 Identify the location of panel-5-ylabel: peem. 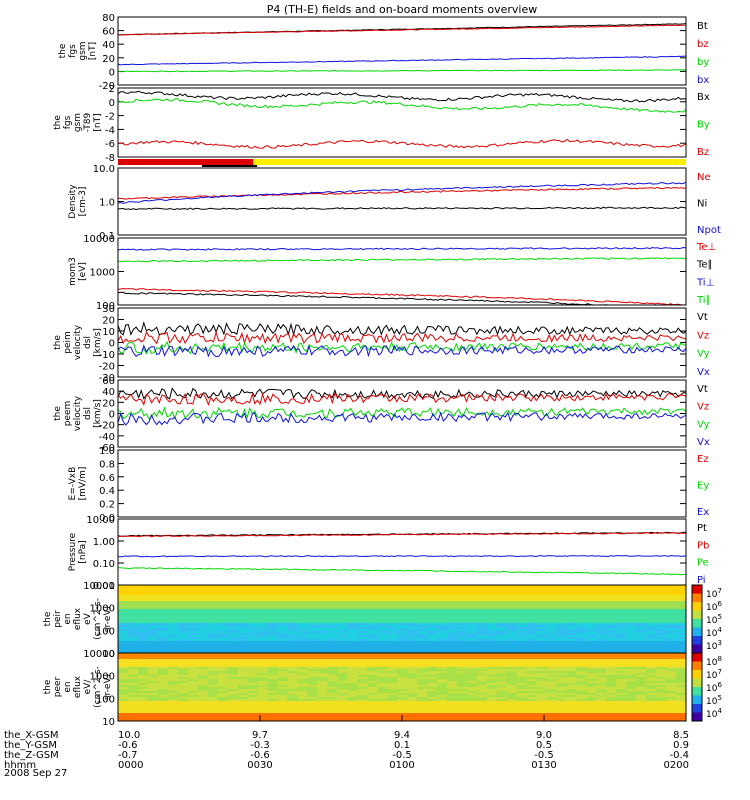
(68, 414).